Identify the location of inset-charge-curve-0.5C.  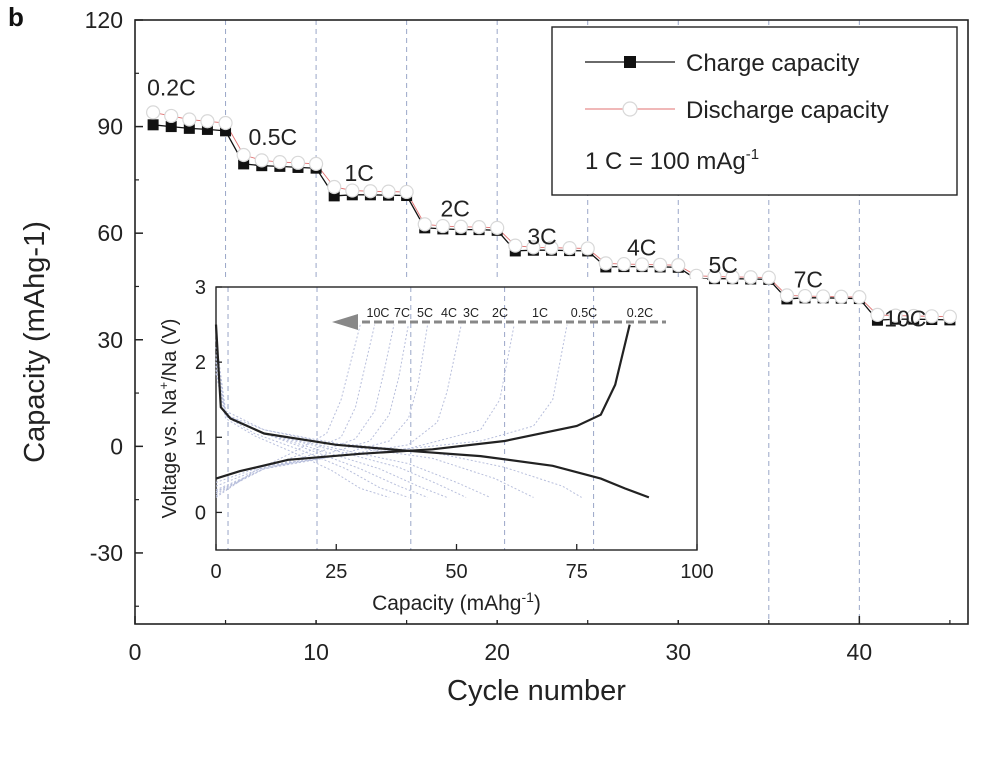
(391, 403).